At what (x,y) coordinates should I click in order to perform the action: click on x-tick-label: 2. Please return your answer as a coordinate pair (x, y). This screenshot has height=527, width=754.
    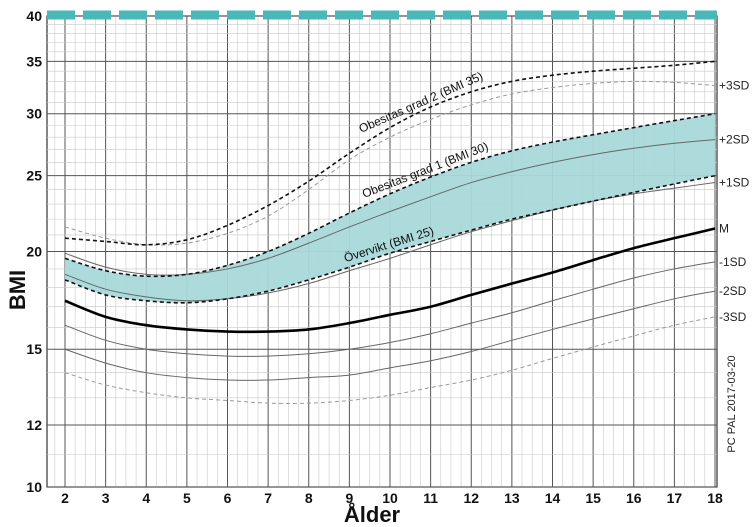
    Looking at the image, I should click on (65, 498).